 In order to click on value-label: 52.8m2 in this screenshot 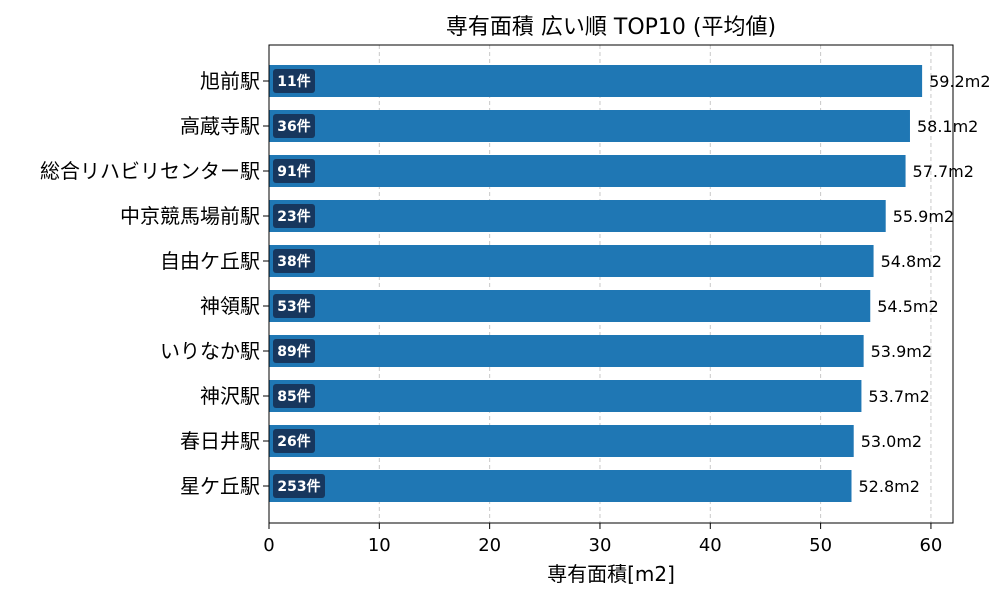, I will do `click(889, 486)`.